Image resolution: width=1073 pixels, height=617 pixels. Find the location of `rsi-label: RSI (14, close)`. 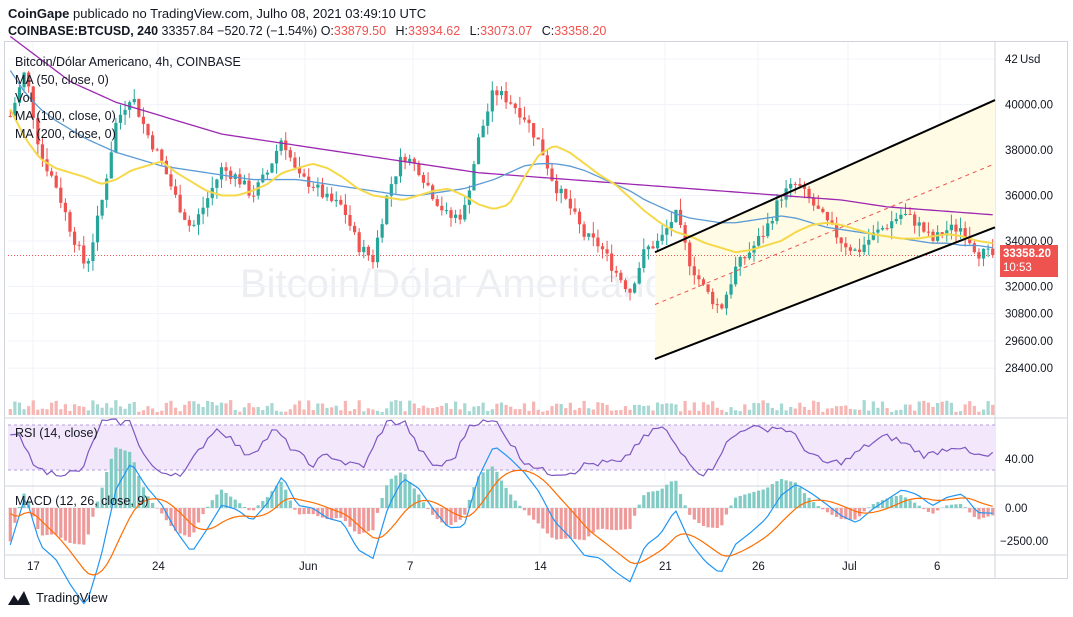

rsi-label: RSI (14, close) is located at coordinates (56, 433).